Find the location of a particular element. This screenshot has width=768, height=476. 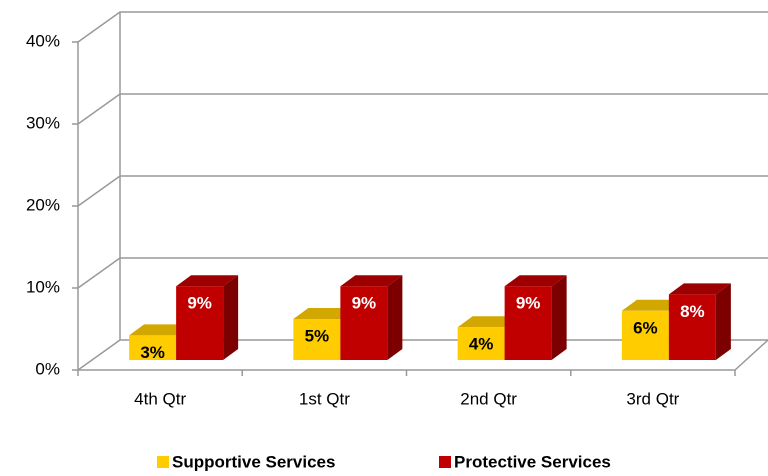

legend-label: Supportive Services is located at coordinates (253, 461).